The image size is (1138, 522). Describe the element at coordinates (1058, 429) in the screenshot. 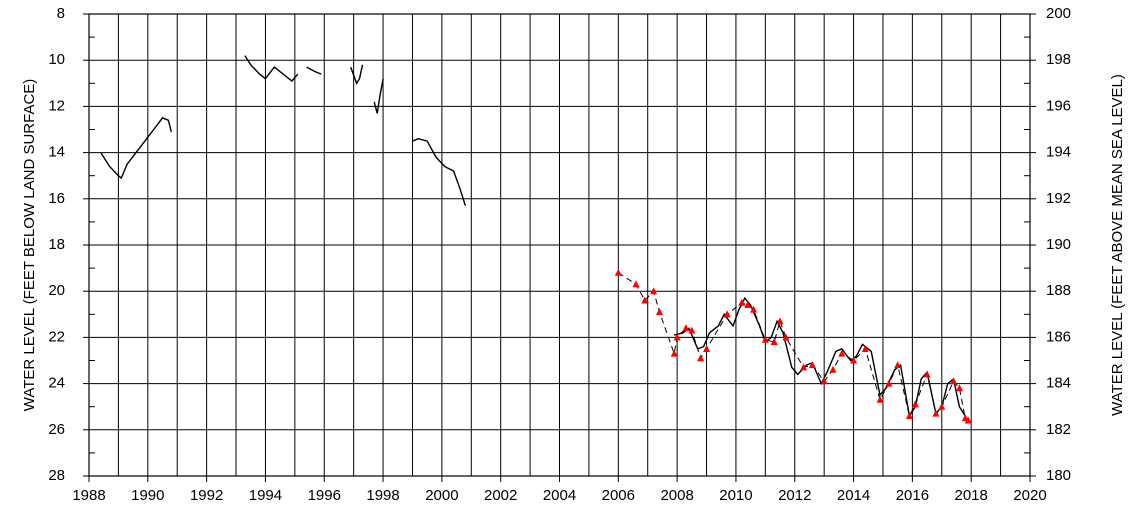

I see `y2-tick-label: 182` at that location.